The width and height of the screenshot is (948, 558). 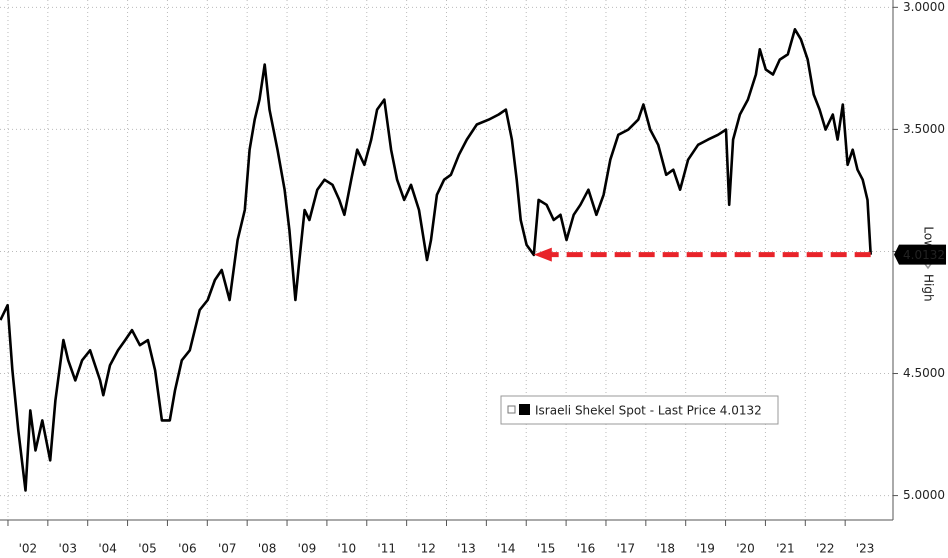 What do you see at coordinates (648, 411) in the screenshot?
I see `legend-label: Israeli Shekel Spot - Last Price 4.0132` at bounding box center [648, 411].